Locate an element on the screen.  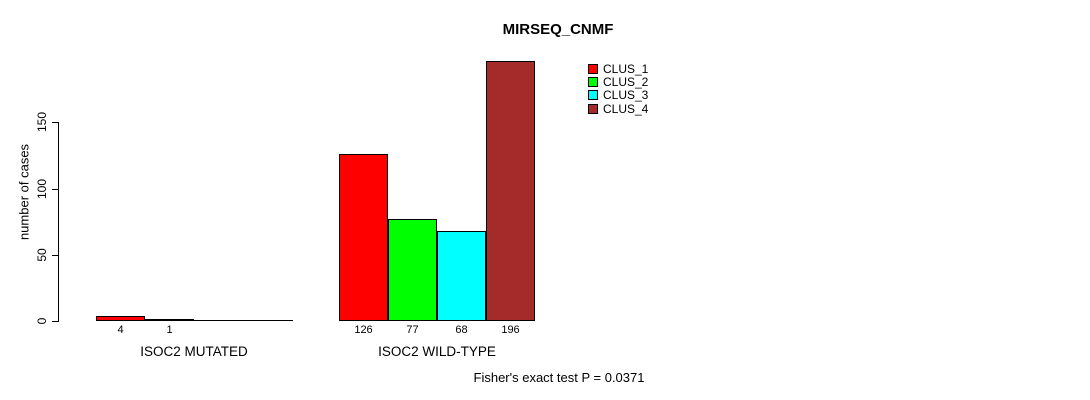
bar-value-label: 126 is located at coordinates (363, 330).